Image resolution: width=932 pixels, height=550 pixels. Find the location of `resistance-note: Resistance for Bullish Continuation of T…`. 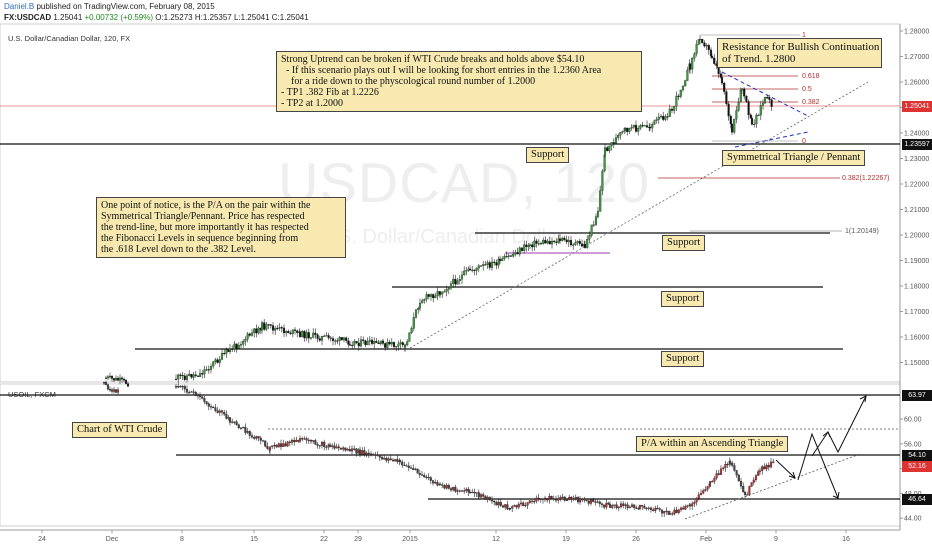

resistance-note: Resistance for Bullish Continuation of T… is located at coordinates (799, 53).